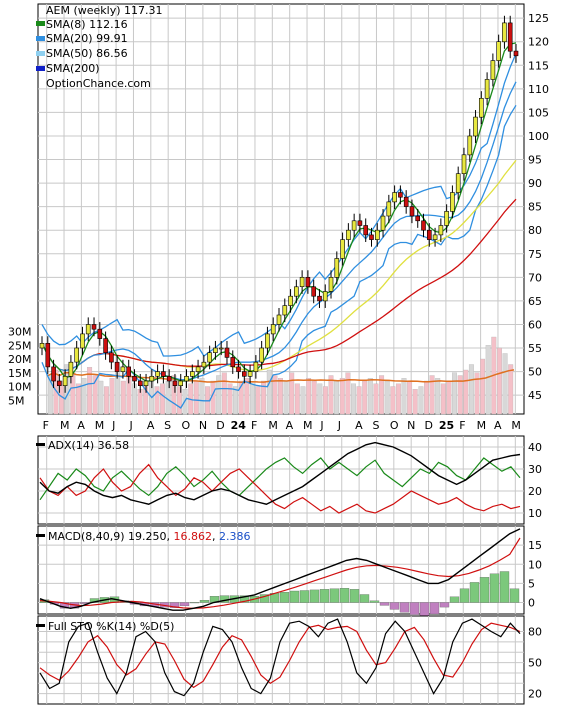  What do you see at coordinates (531, 583) in the screenshot?
I see `macd-tick-label: 5` at bounding box center [531, 583].